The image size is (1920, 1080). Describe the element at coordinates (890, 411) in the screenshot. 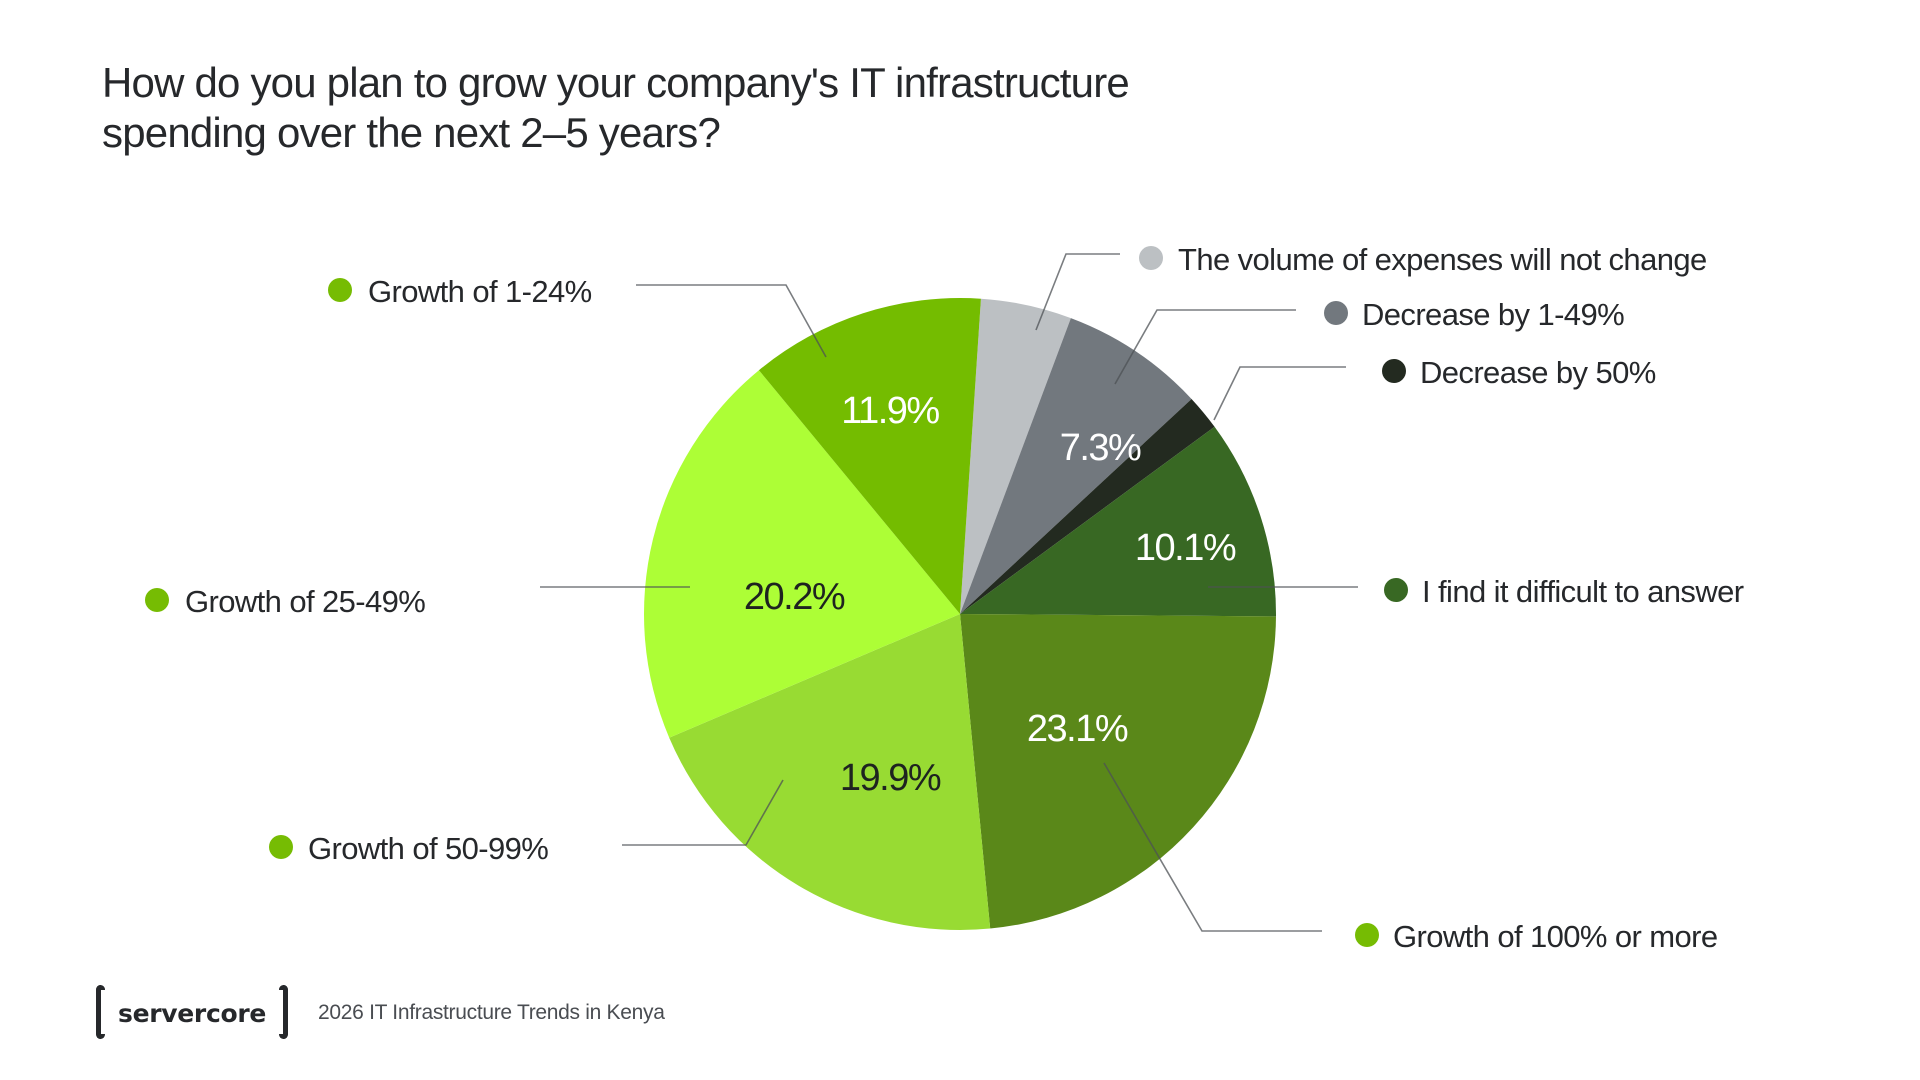

I see `value-label-growth-1-24: 11.9%` at that location.